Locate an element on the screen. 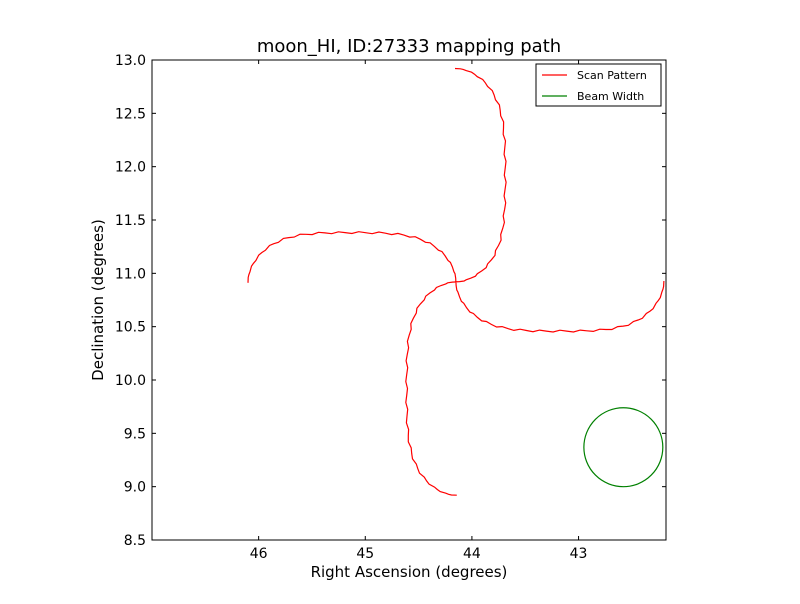 Image resolution: width=800 pixels, height=604 pixels. y-axis-label: Declination (degrees) is located at coordinates (98, 300).